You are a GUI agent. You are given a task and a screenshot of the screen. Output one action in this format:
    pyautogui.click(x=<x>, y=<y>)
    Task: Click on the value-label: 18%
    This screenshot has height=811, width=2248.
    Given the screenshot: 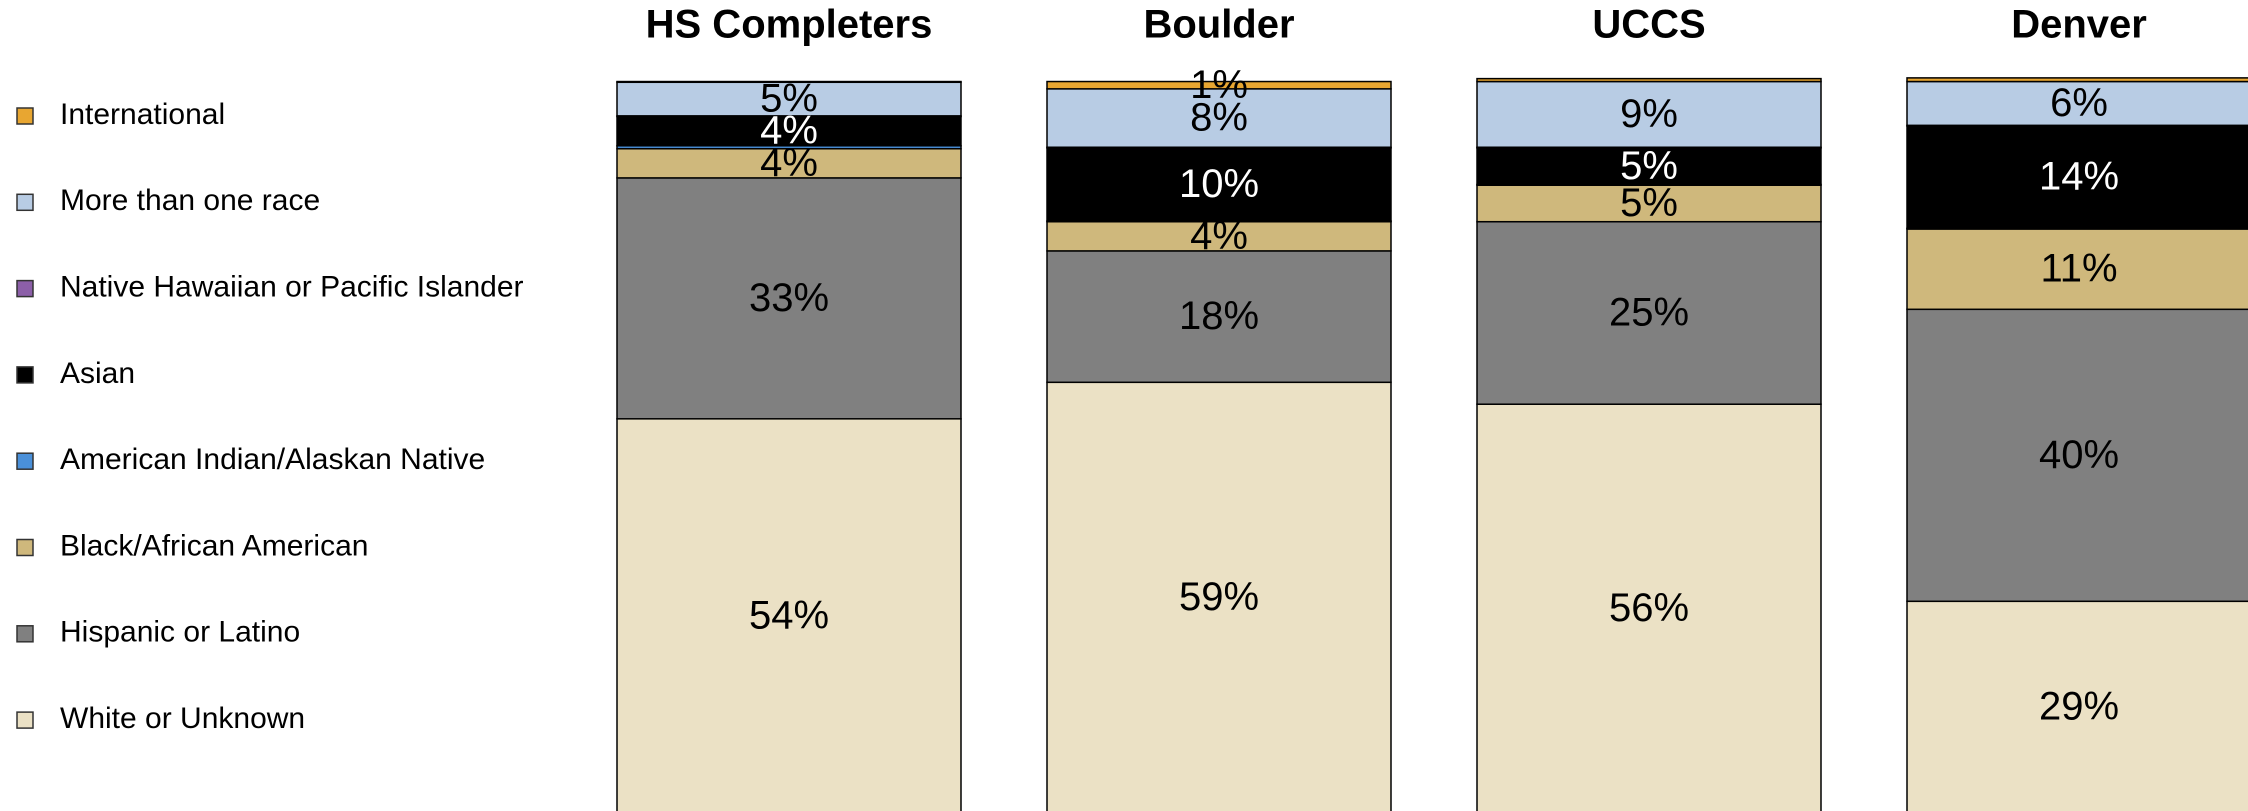 What is the action you would take?
    pyautogui.click(x=1219, y=316)
    